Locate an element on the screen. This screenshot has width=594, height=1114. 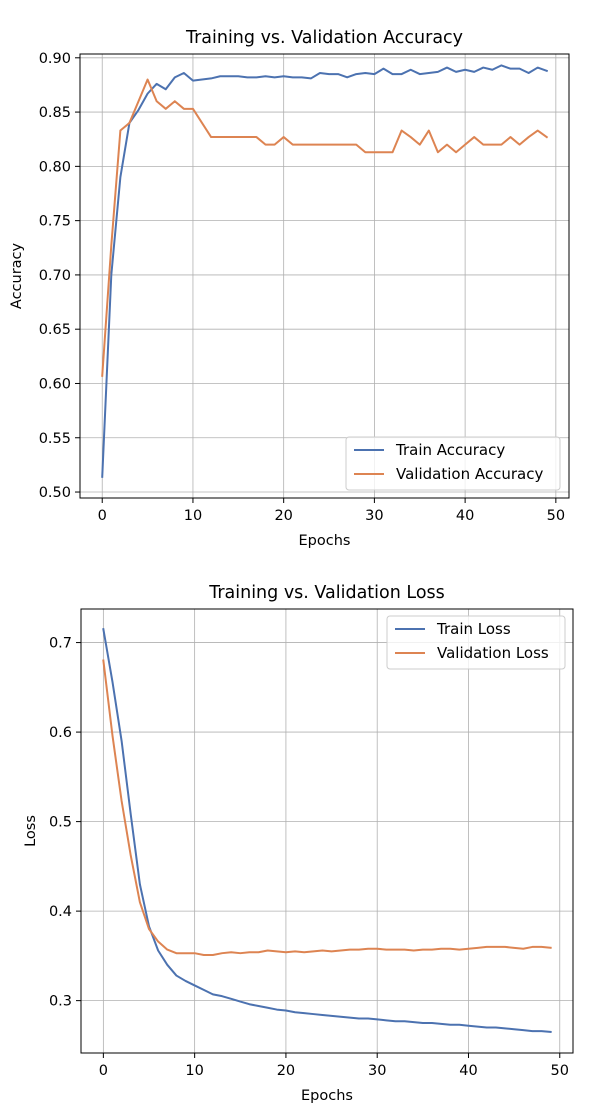
accuracy-y-tick-label: 0.80 is located at coordinates (55, 167).